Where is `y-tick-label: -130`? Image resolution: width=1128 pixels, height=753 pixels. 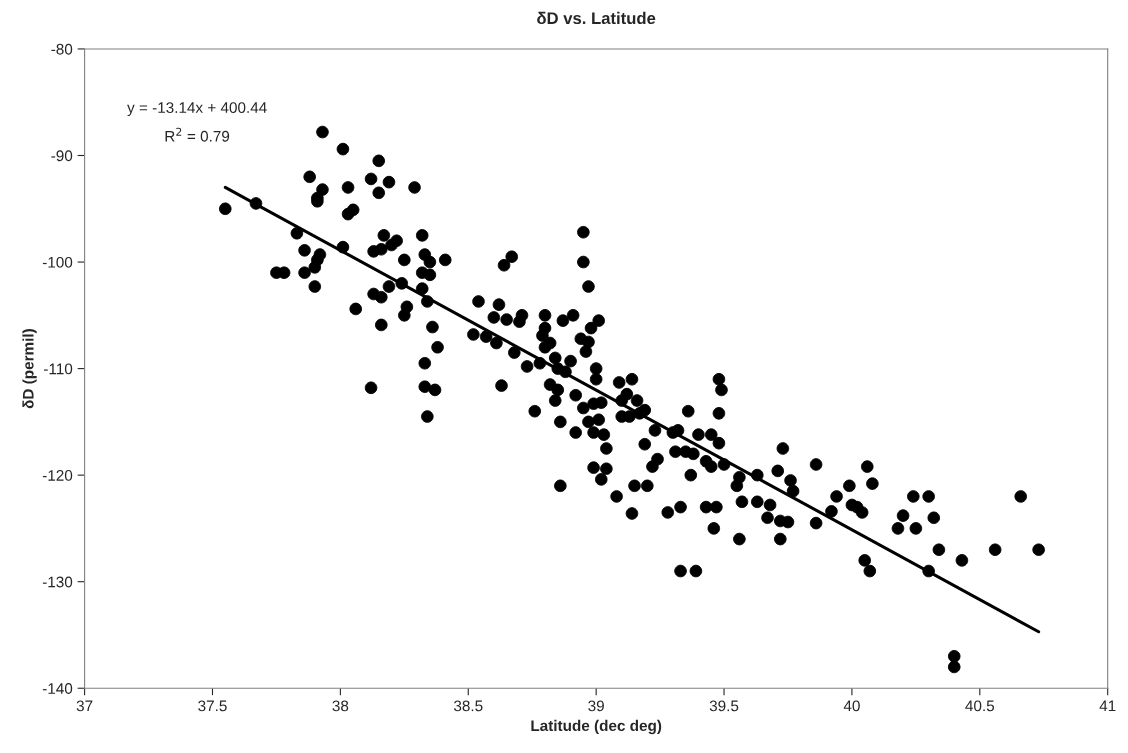
y-tick-label: -130 is located at coordinates (57, 582).